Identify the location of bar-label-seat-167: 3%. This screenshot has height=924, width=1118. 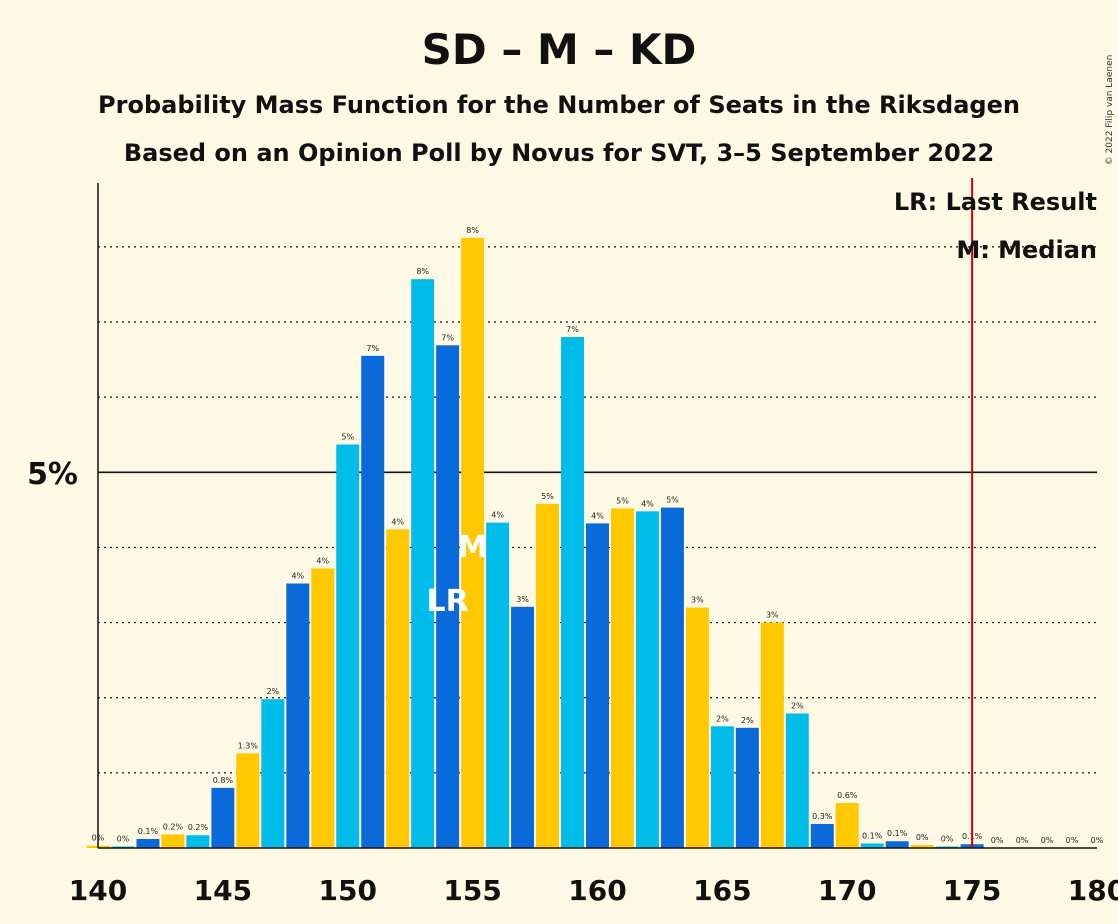
(772, 615).